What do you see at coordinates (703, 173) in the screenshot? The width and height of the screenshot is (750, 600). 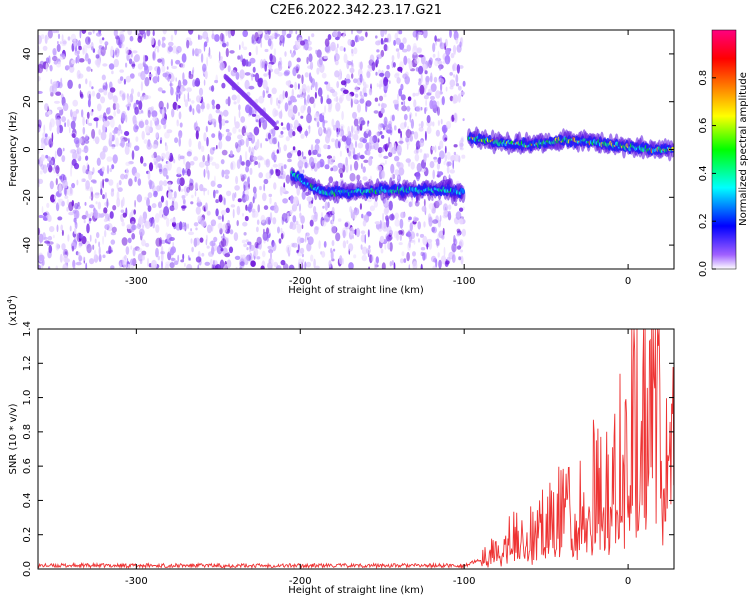 I see `colorbar-tick-label: 0.4` at bounding box center [703, 173].